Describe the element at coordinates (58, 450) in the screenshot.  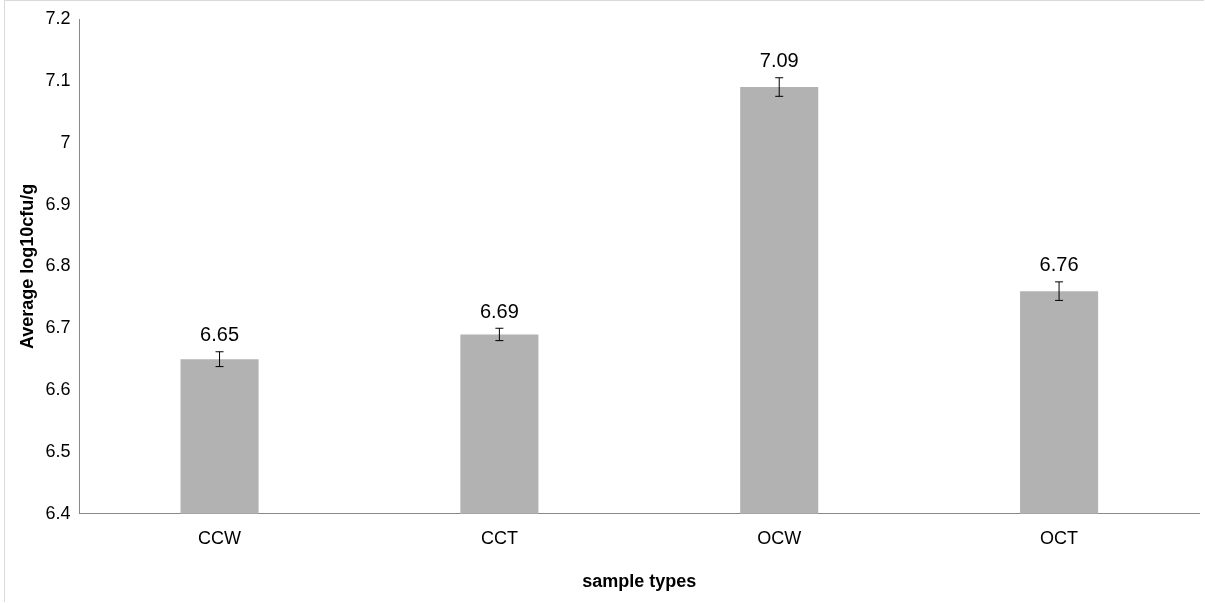
I see `y-tick-label: 6.5` at that location.